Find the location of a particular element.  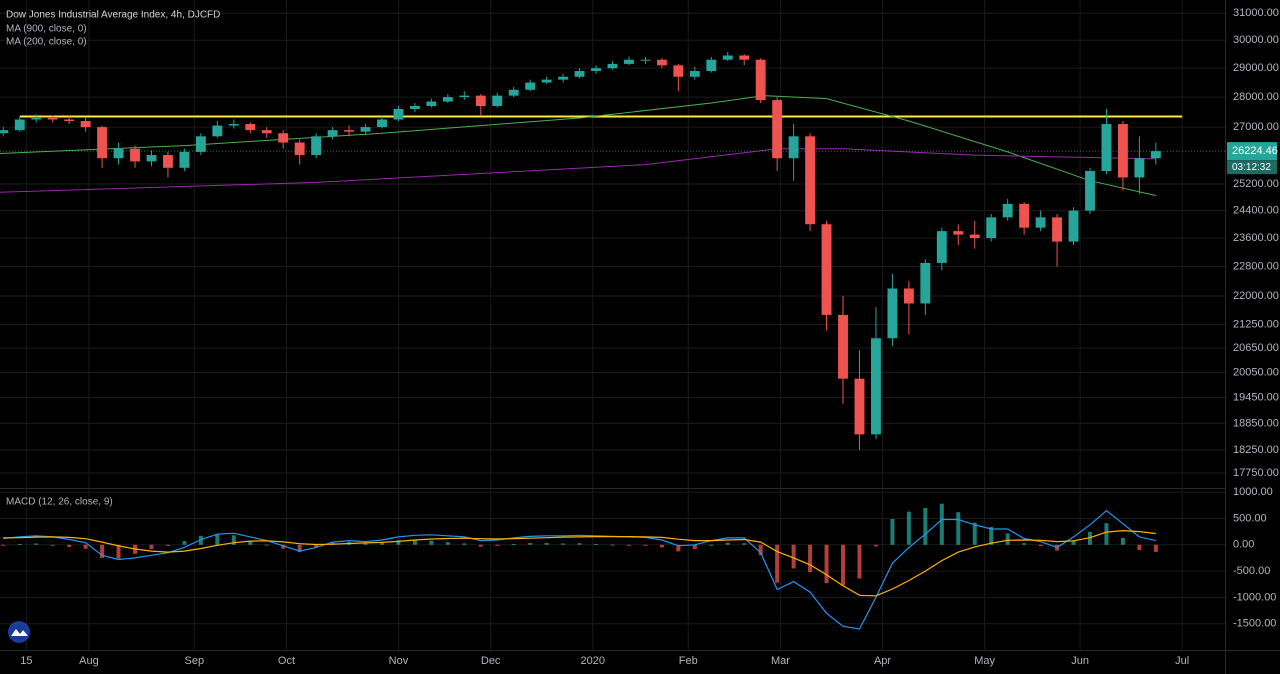

logo is located at coordinates (19, 632).